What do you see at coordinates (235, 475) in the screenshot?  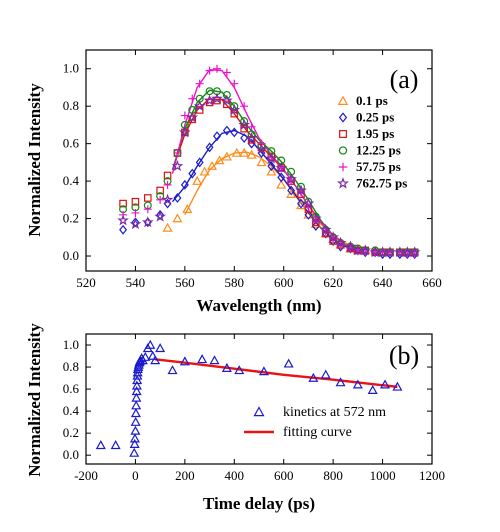 I see `x-tick-label: 400` at bounding box center [235, 475].